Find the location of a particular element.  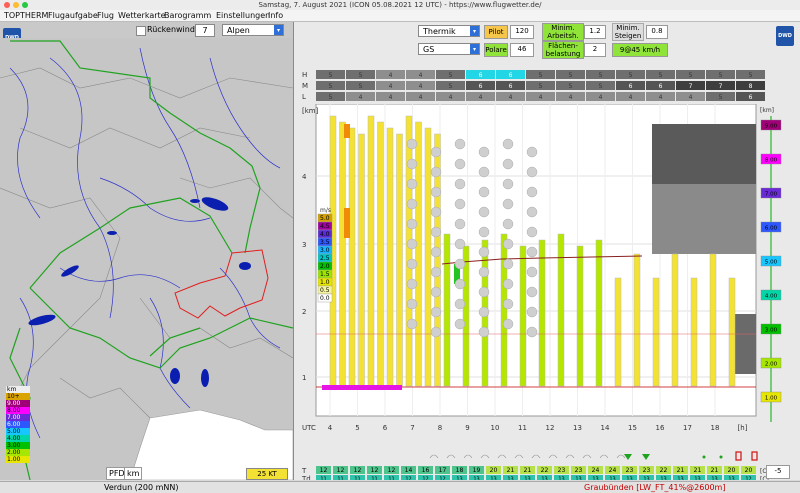

menu-flugaufgabe: Flugaufgabe is located at coordinates (73, 15).